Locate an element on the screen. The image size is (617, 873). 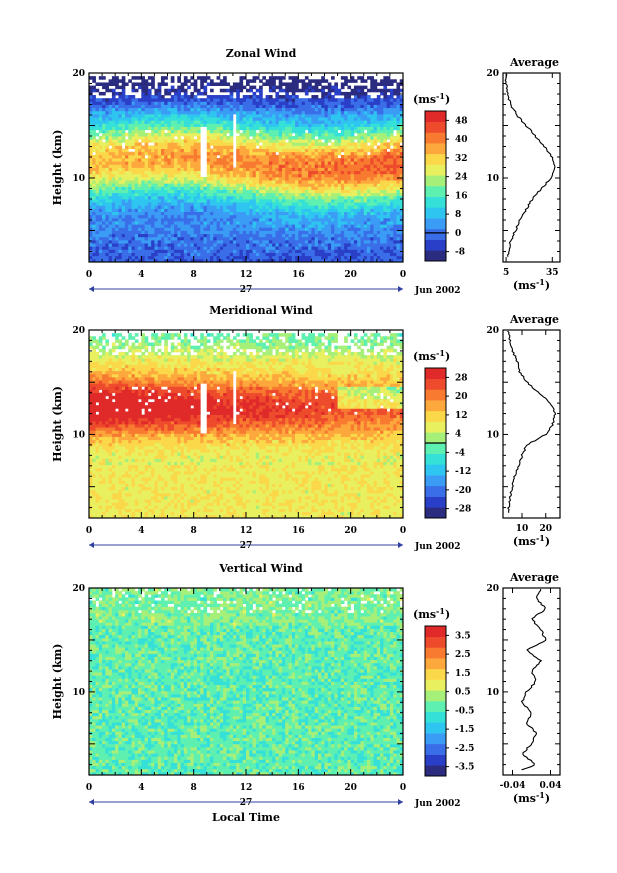
colorbar-tick-label: -1.5 is located at coordinates (464, 730).